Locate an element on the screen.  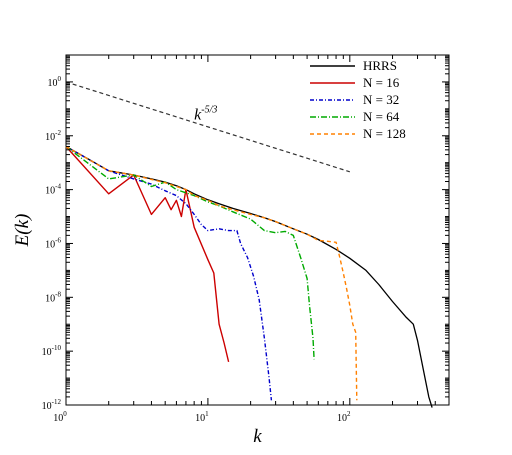
x-tick-label: 10⁰ is located at coordinates (60, 417).